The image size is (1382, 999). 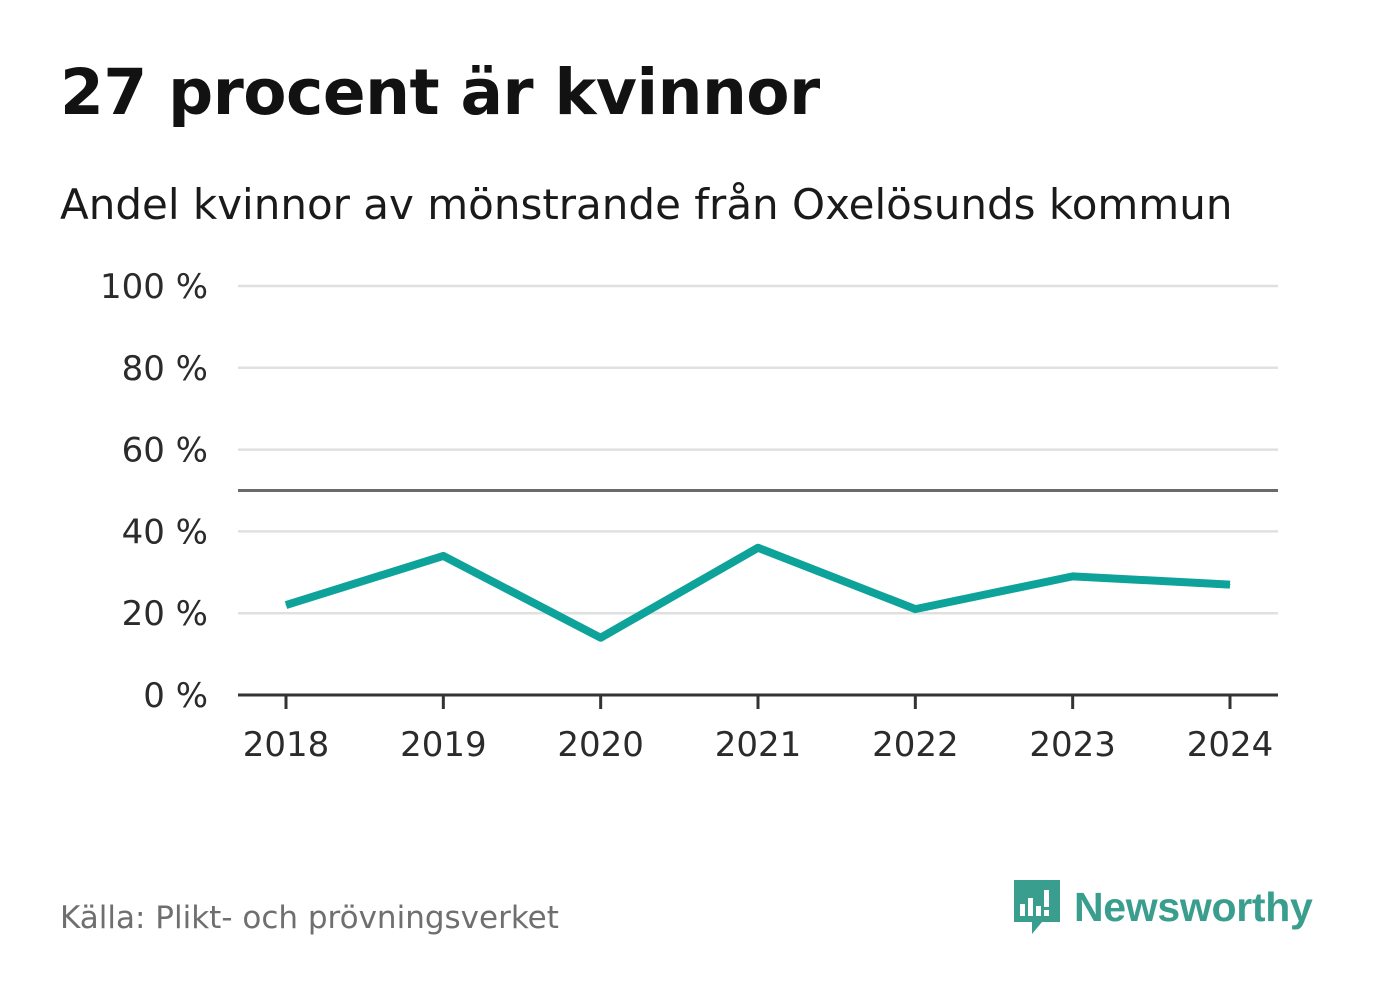 What do you see at coordinates (154, 287) in the screenshot?
I see `y-tick-label: 100 %` at bounding box center [154, 287].